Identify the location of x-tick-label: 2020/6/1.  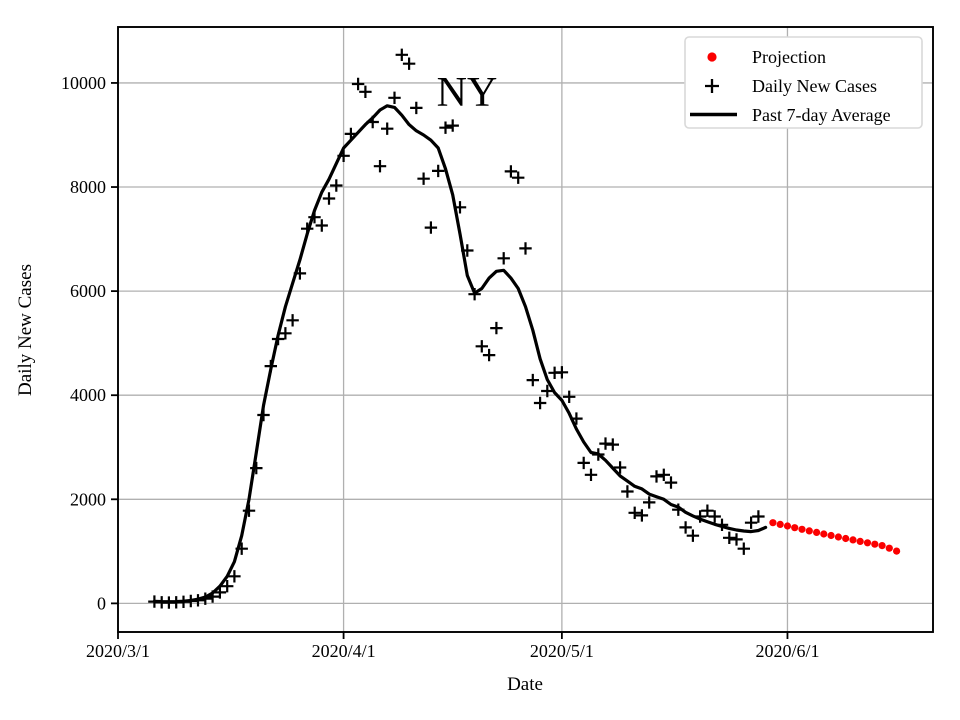
(787, 651).